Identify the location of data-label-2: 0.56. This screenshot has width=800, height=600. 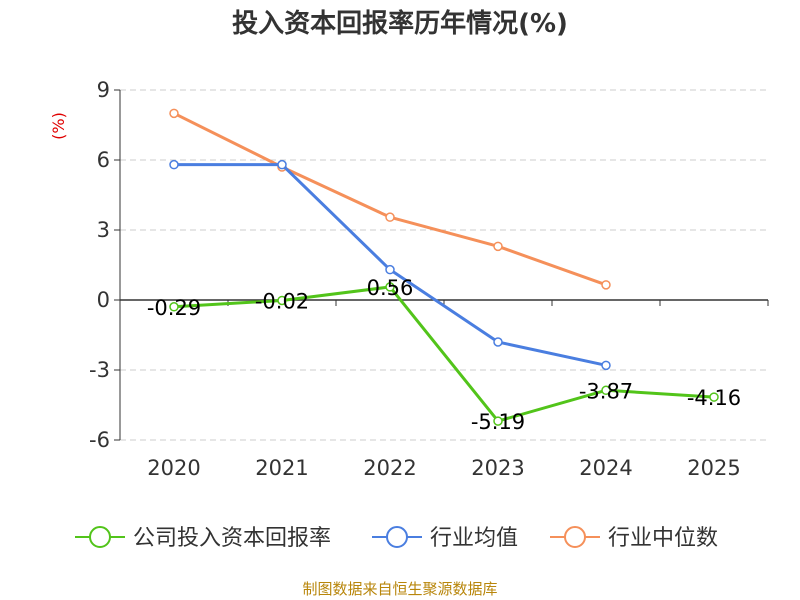
(390, 288).